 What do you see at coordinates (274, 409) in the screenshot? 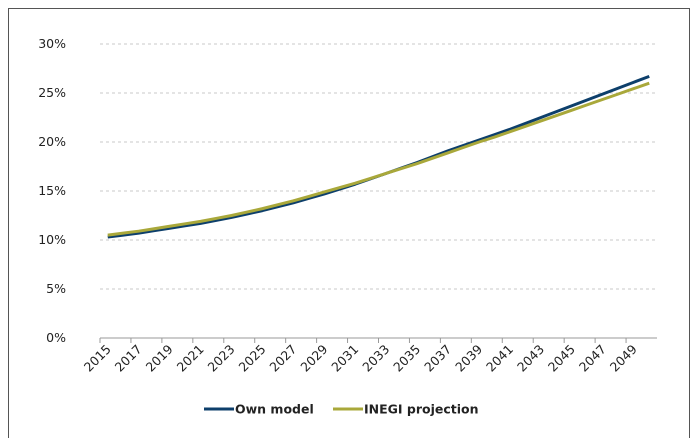
I see `legend-label: Own model` at bounding box center [274, 409].